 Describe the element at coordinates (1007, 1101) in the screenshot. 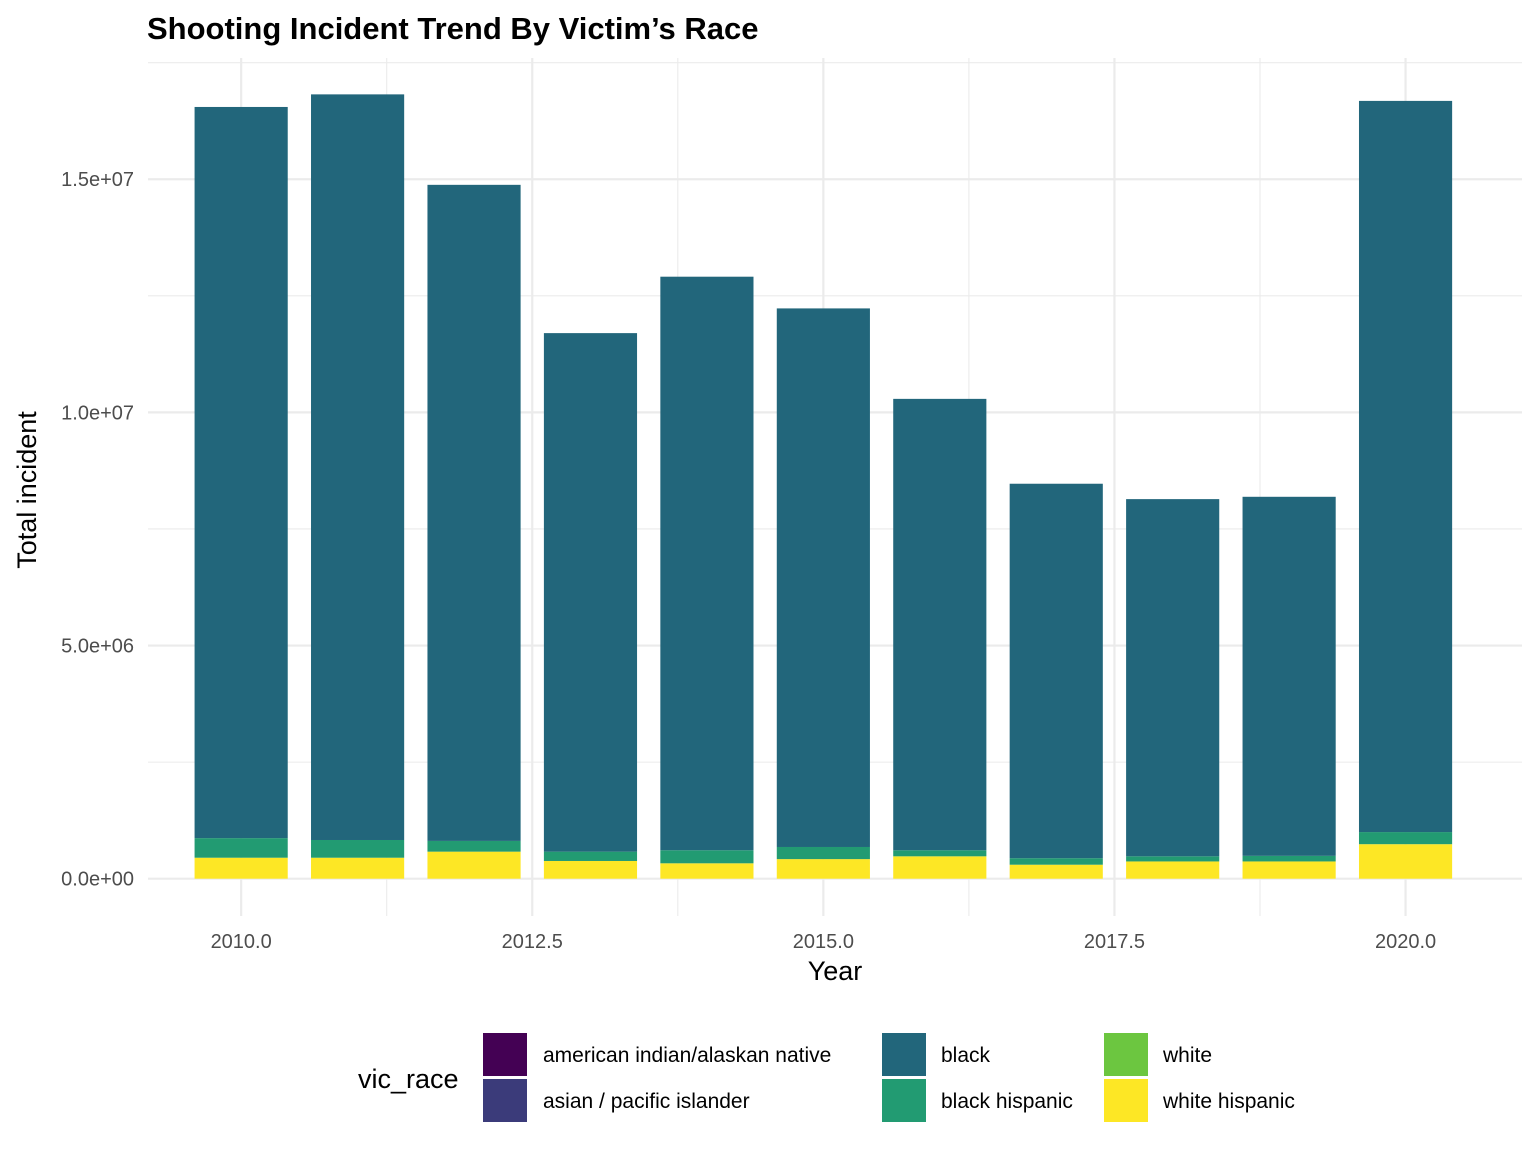

I see `legend-label: black hispanic` at that location.